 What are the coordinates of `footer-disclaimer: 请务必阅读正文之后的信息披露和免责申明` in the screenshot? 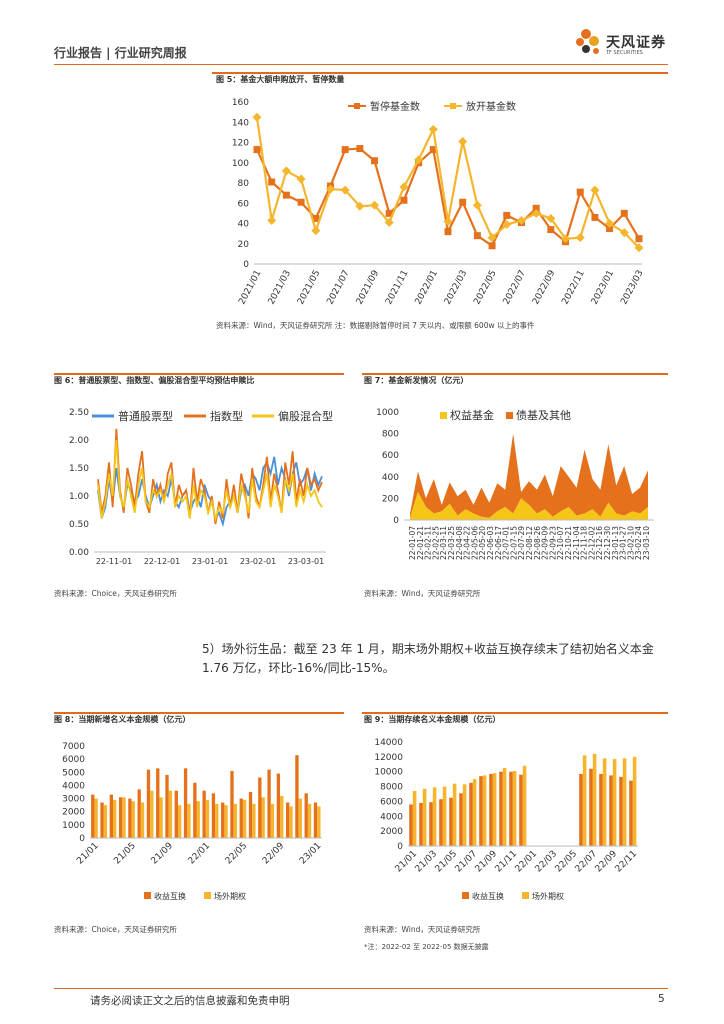 It's located at (190, 1001).